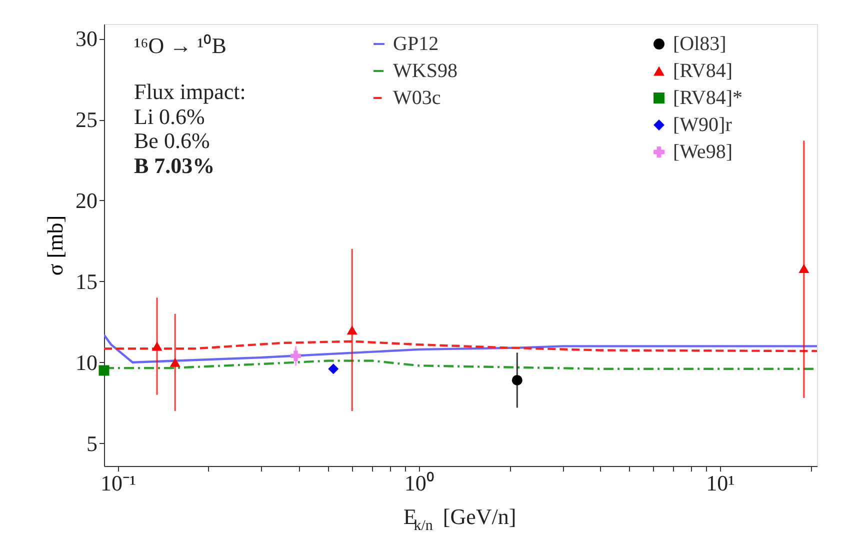  Describe the element at coordinates (702, 152) in the screenshot. I see `legend-label: [We98]` at that location.